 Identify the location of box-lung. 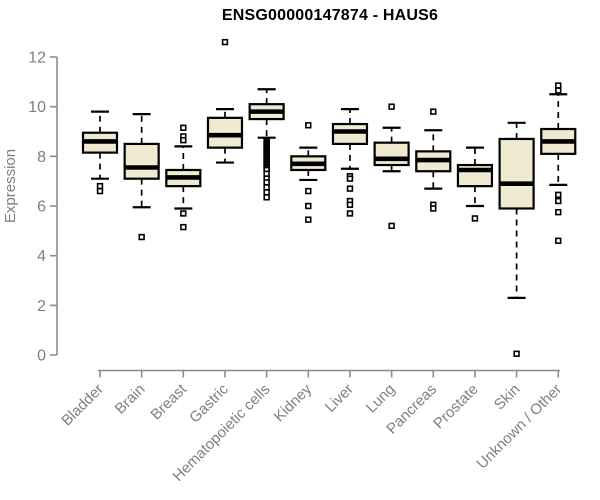
(391, 166).